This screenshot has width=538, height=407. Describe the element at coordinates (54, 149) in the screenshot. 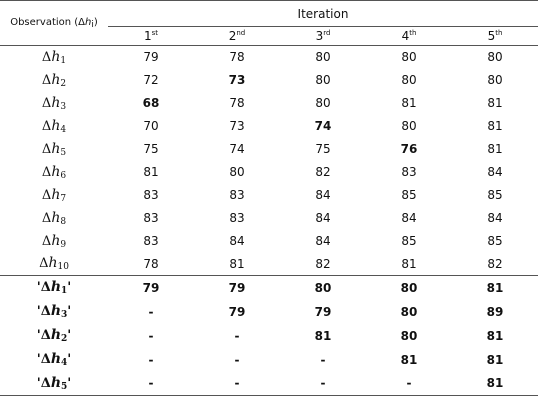

I see `row-label: Δh5` at that location.